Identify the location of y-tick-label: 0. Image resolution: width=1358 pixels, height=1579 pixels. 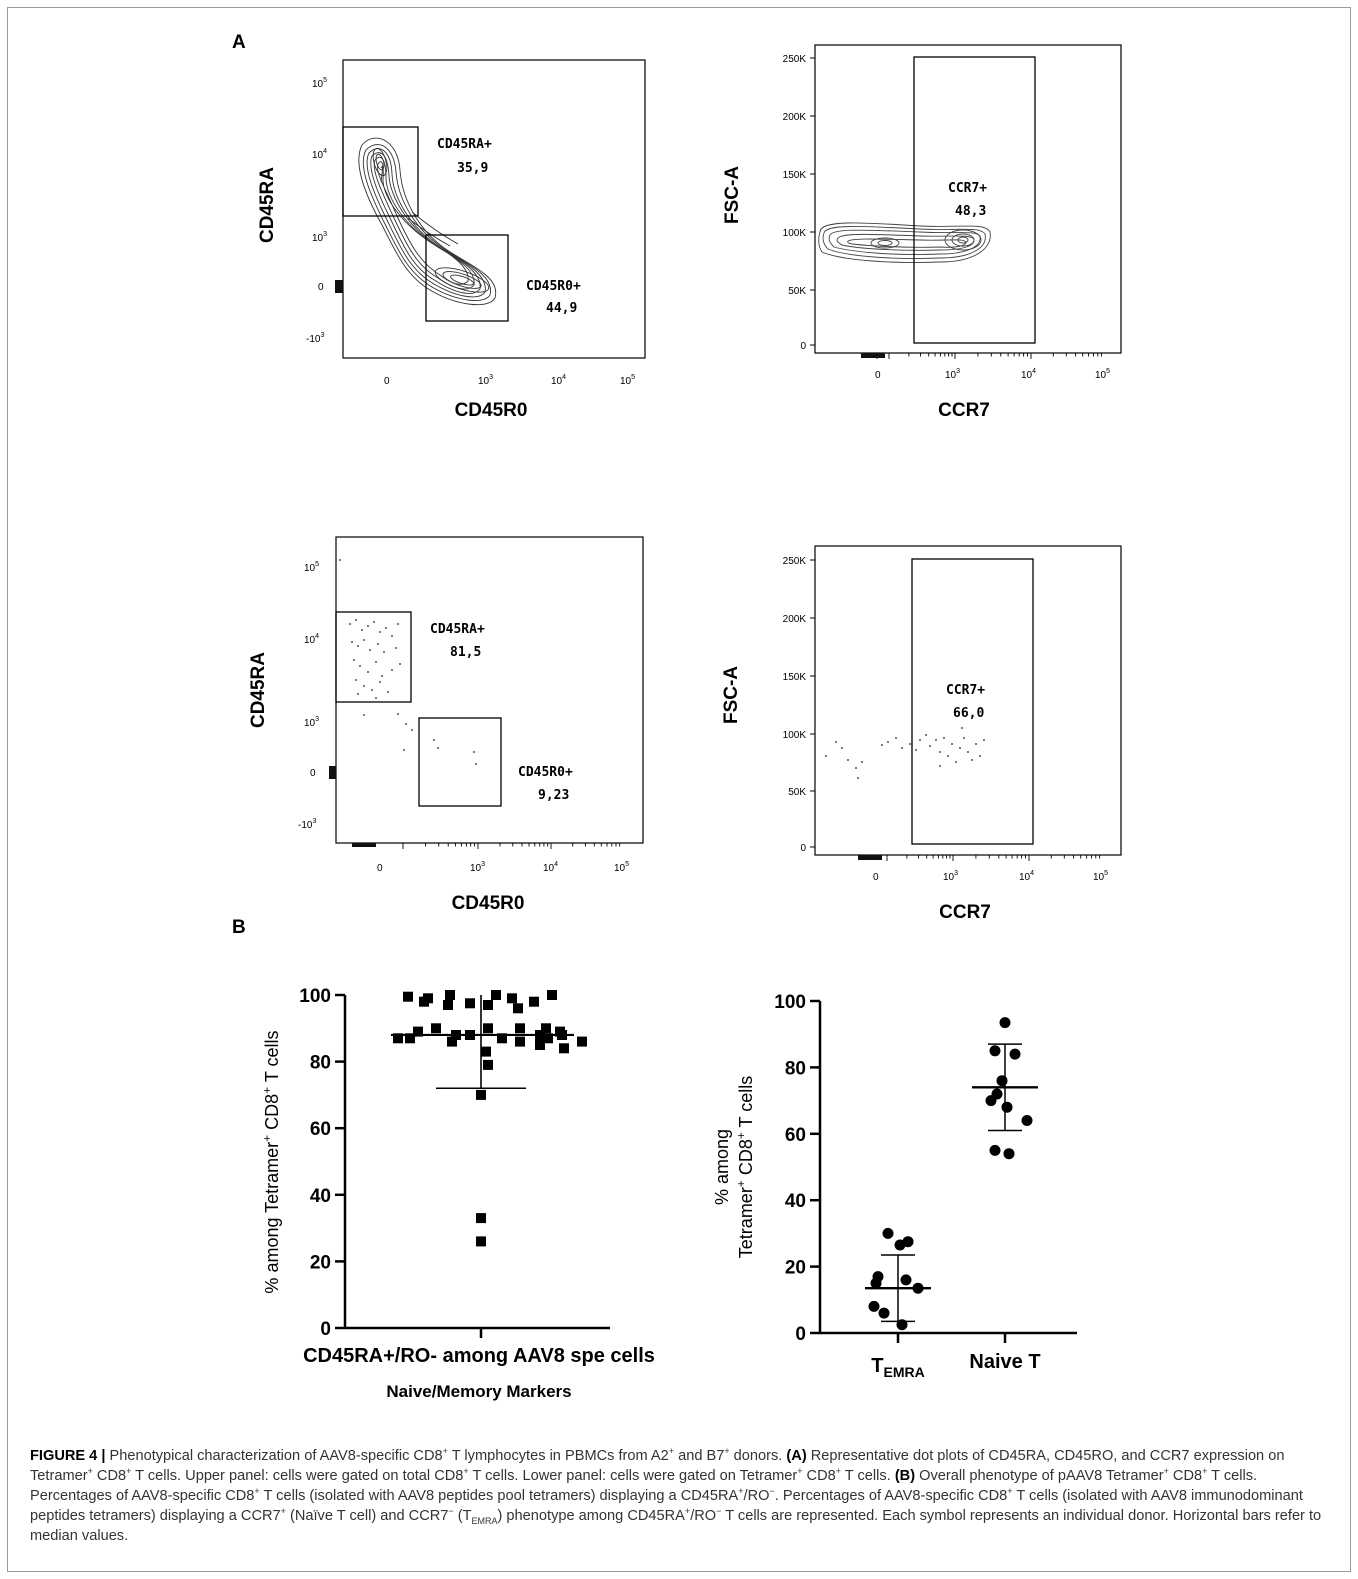
(325, 1329).